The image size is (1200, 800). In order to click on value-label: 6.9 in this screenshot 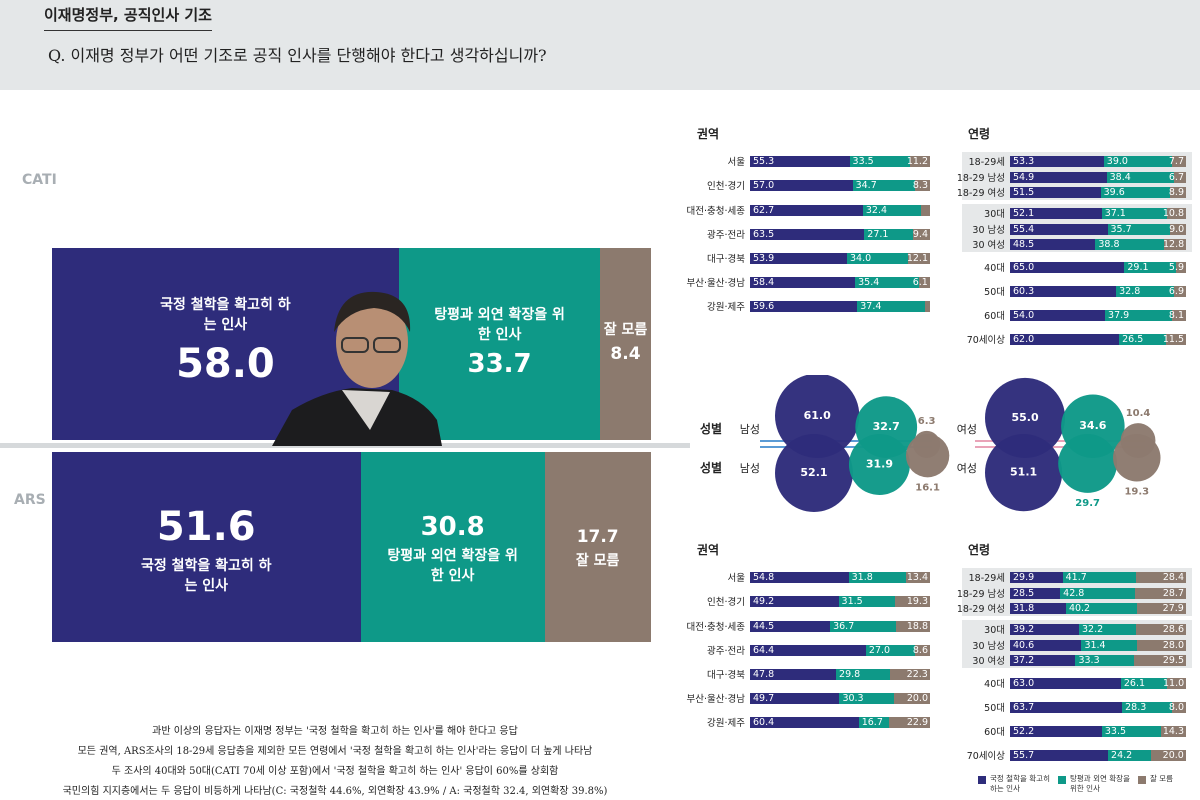, I will do `click(1176, 291)`.